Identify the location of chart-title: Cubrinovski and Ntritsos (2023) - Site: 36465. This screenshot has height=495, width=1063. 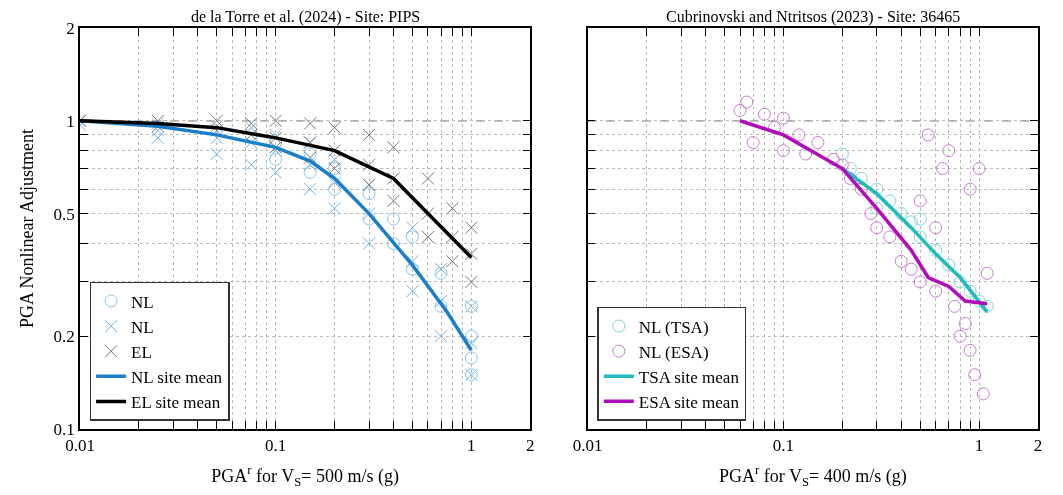
(813, 17).